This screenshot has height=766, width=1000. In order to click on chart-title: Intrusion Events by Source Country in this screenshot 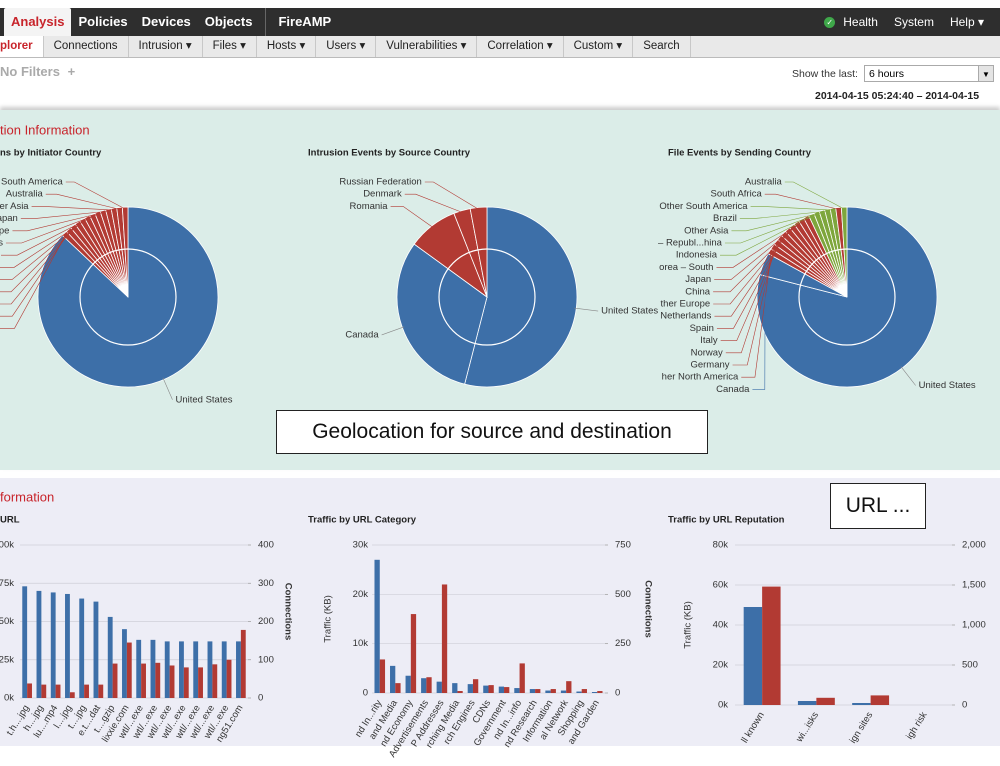, I will do `click(389, 153)`.